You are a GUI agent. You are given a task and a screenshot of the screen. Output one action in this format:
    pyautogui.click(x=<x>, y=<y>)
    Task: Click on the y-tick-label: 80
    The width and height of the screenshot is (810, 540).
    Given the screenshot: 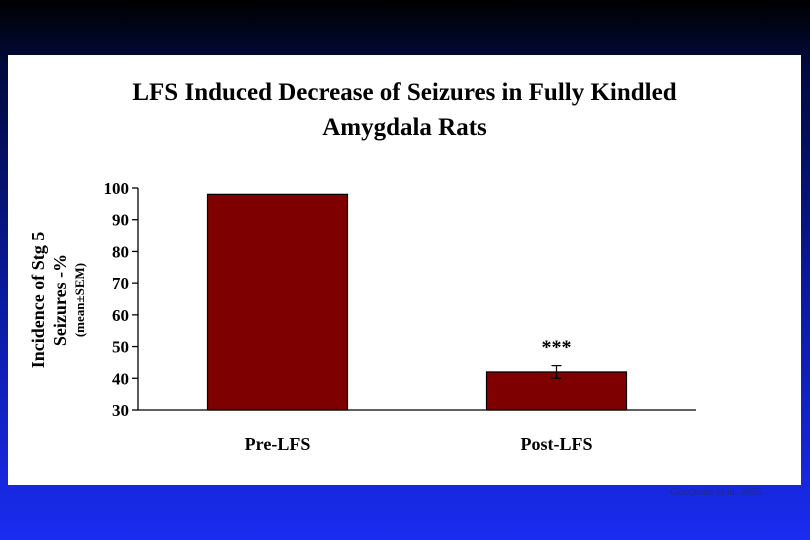 What is the action you would take?
    pyautogui.click(x=120, y=251)
    